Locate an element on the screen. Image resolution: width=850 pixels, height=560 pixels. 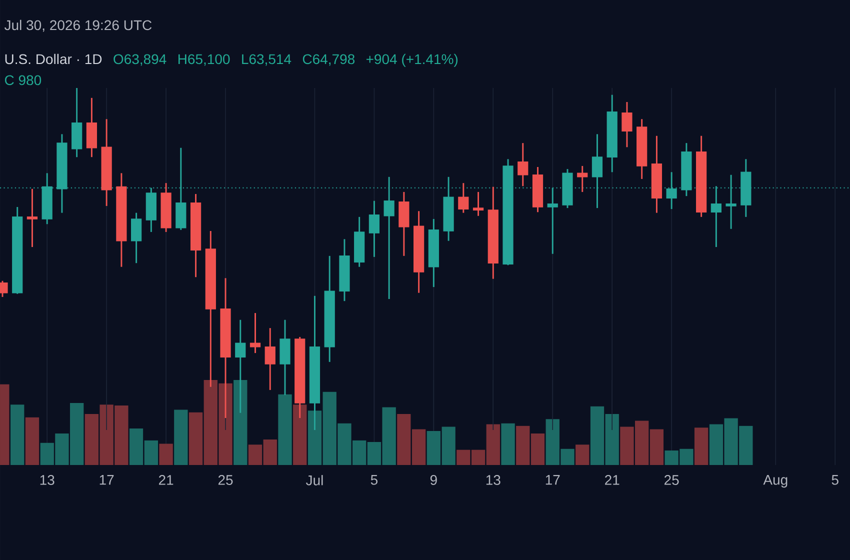
text: Jul 30, 2026 19:26 UTC is located at coordinates (78, 26).